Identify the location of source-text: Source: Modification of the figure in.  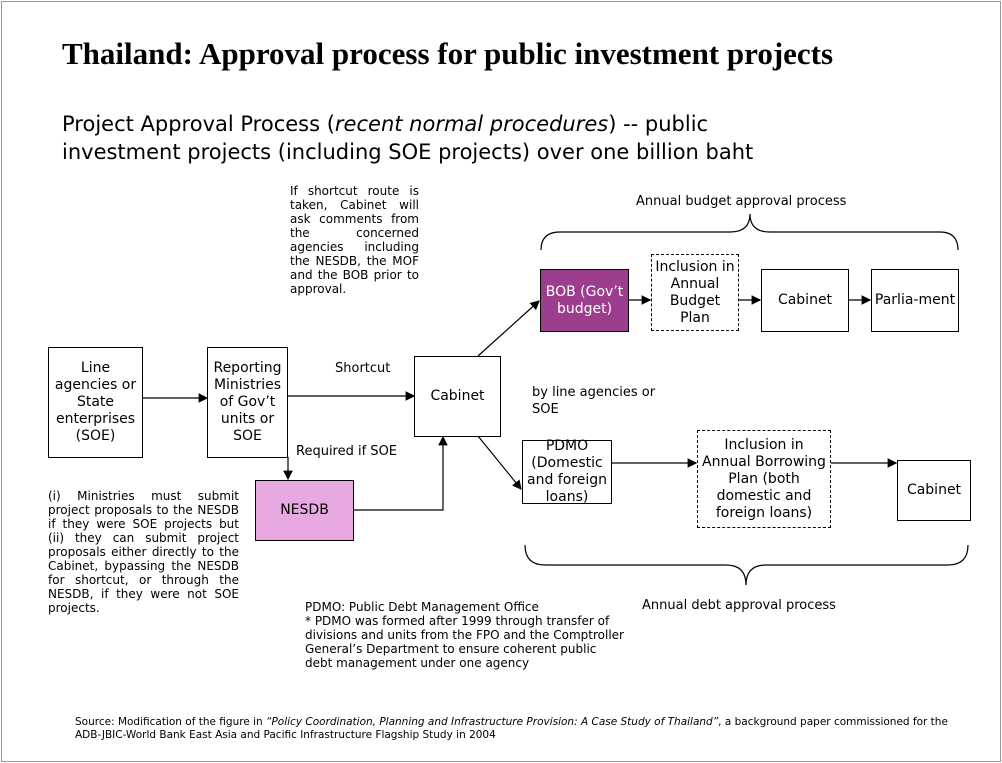
(171, 722).